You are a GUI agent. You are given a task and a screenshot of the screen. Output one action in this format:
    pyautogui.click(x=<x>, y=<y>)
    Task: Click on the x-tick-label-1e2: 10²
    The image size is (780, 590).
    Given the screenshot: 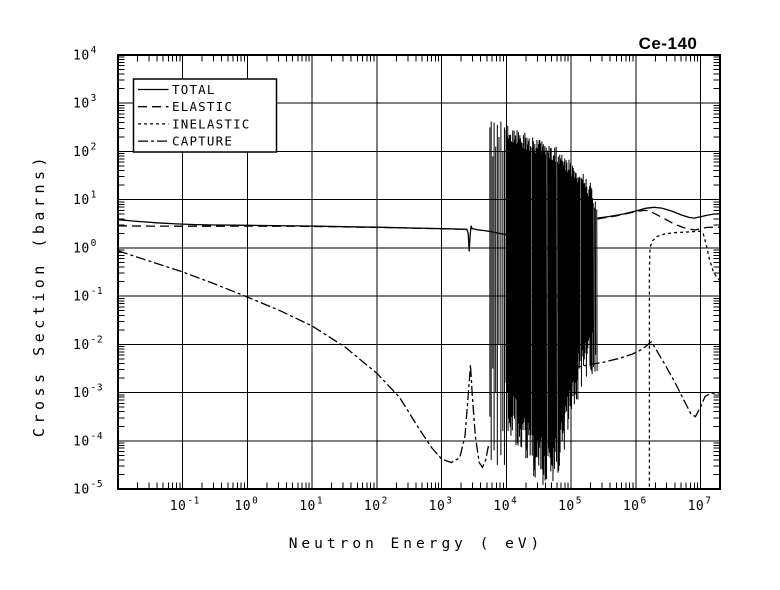 What is the action you would take?
    pyautogui.click(x=376, y=505)
    